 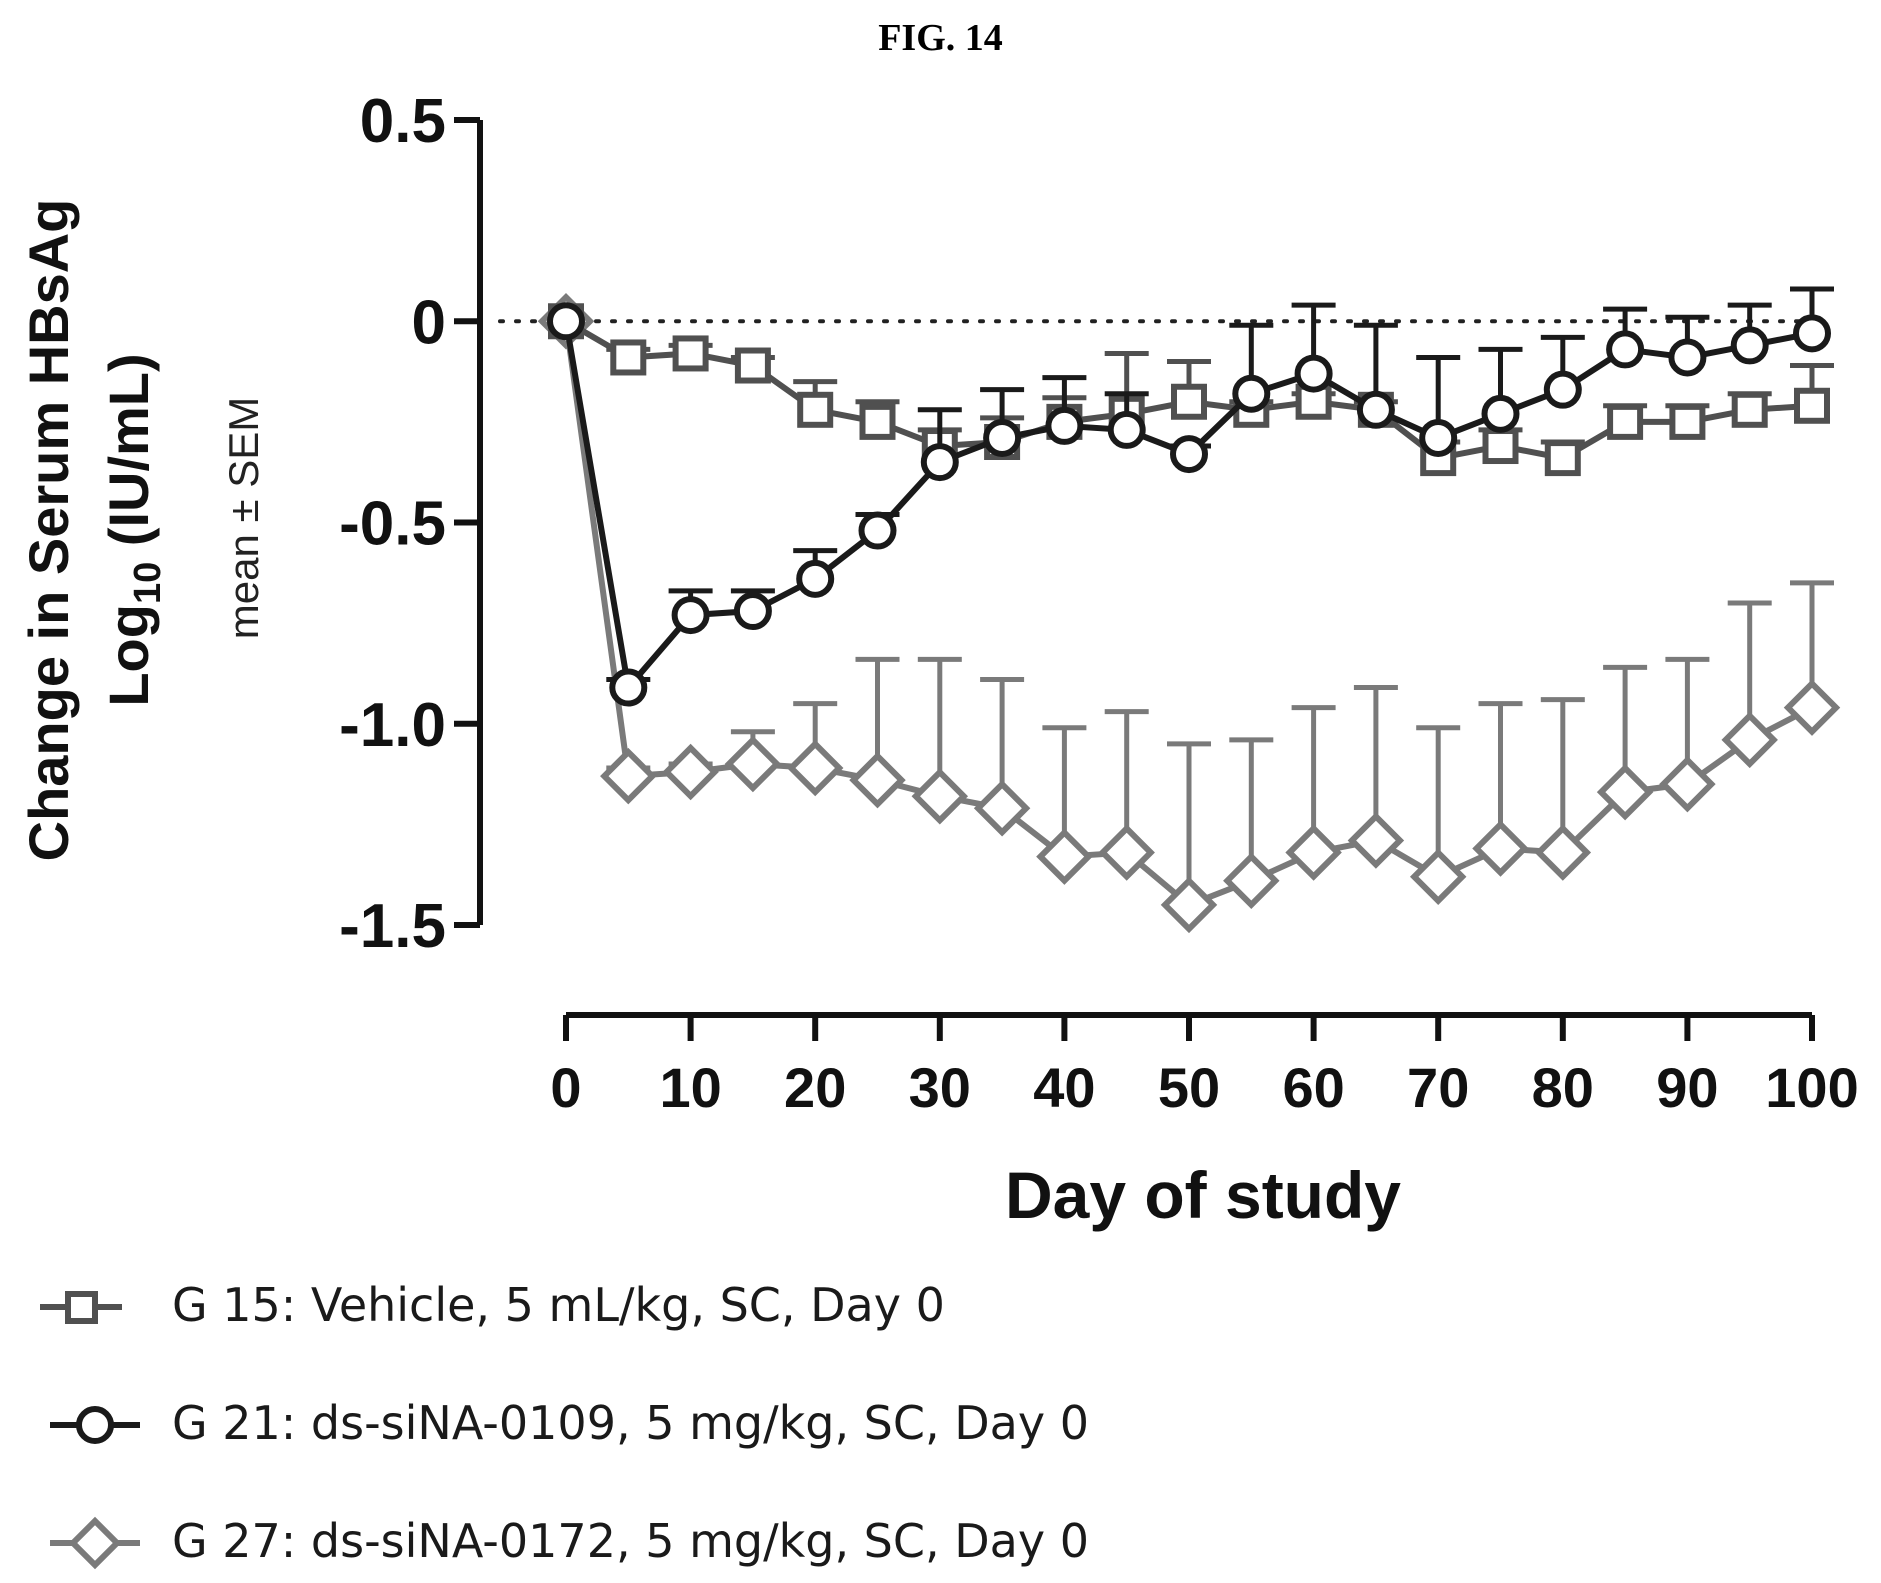 What do you see at coordinates (392, 926) in the screenshot?
I see `y-tick-label: -1.5` at bounding box center [392, 926].